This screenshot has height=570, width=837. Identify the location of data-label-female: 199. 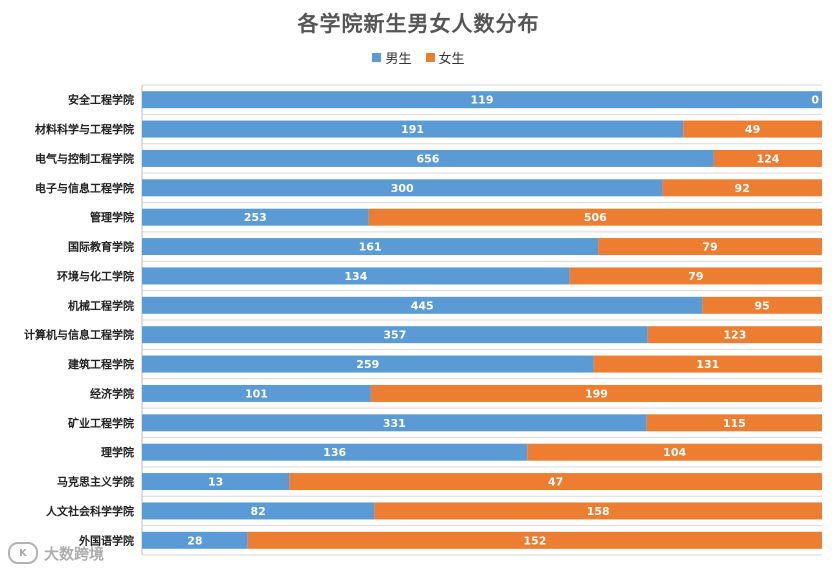
(596, 393).